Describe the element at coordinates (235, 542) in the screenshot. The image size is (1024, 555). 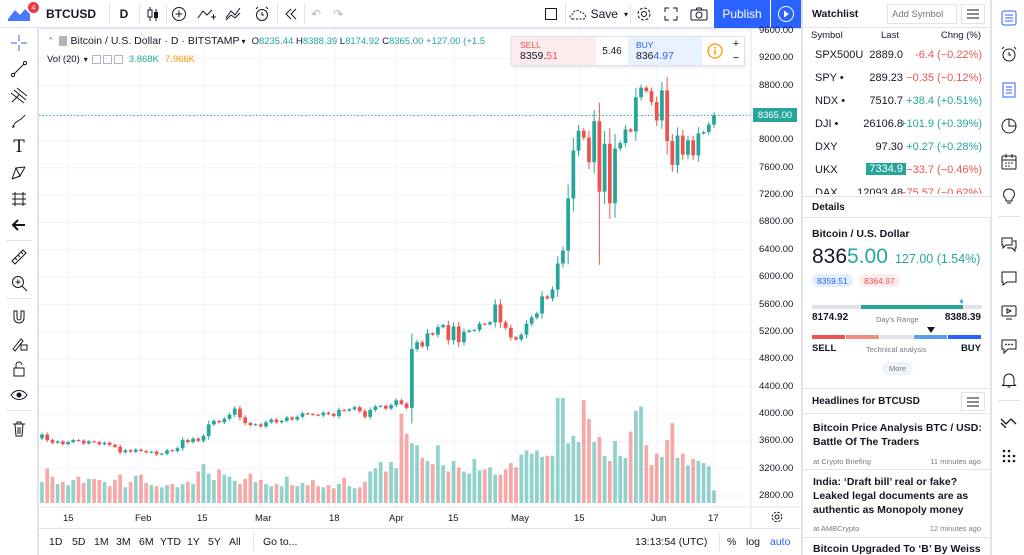
I see `range-button-all: All` at that location.